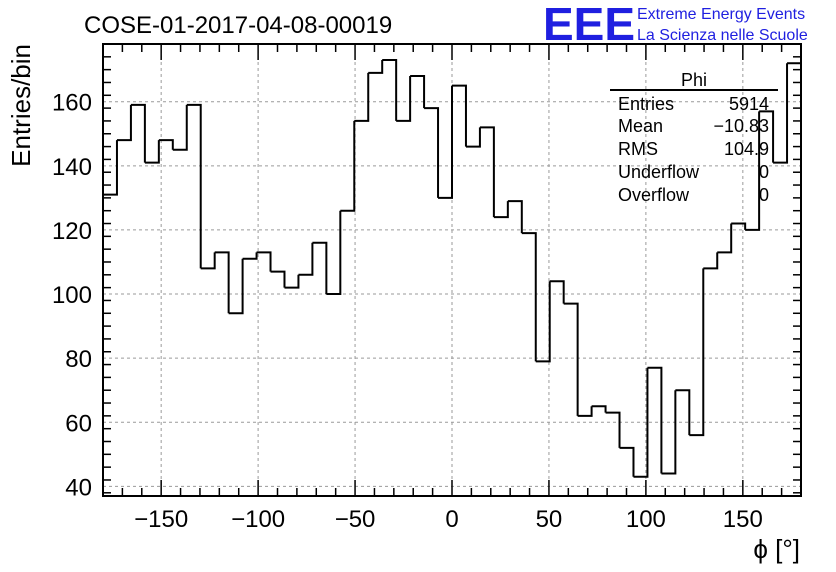 Image resolution: width=836 pixels, height=572 pixels. I want to click on stats-label-overflow: Overflow, so click(654, 195).